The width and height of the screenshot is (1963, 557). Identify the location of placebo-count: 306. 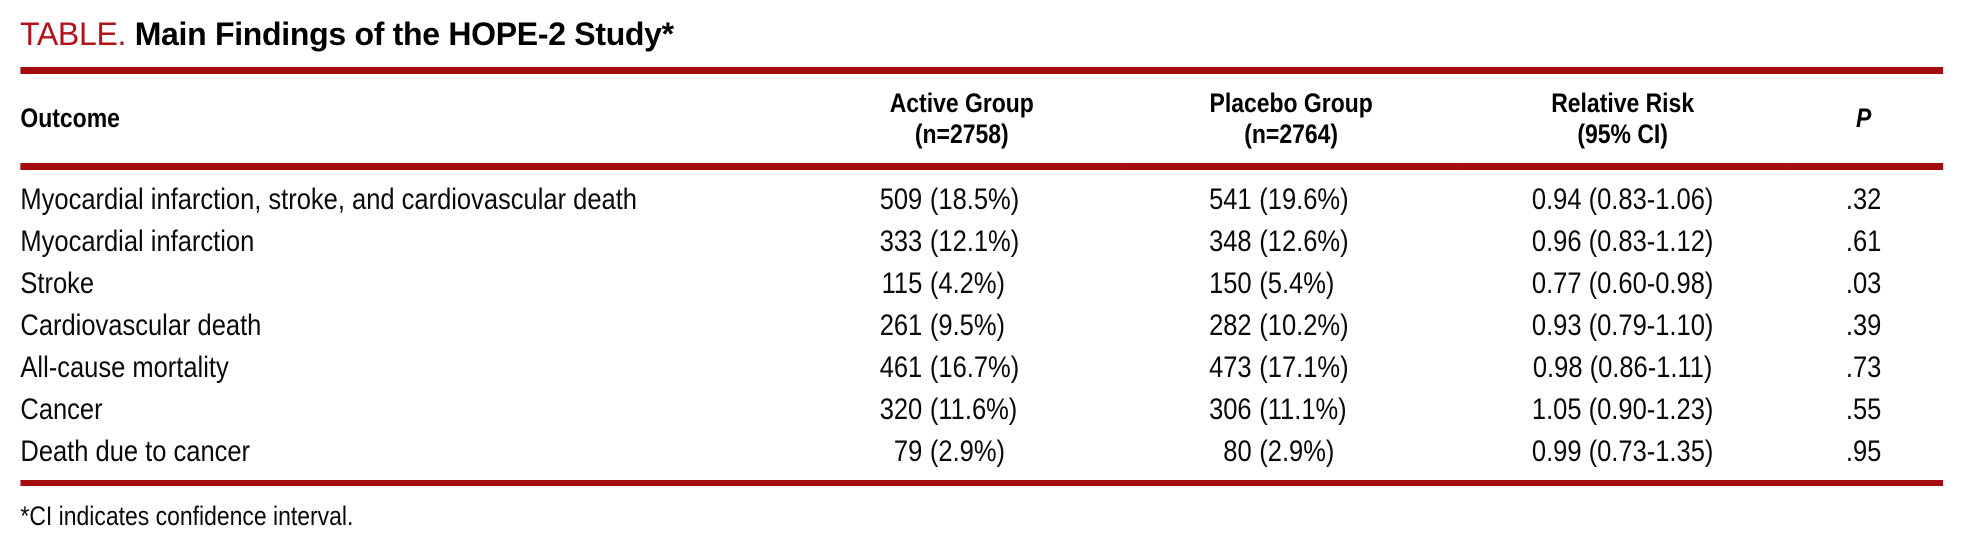
(1230, 409).